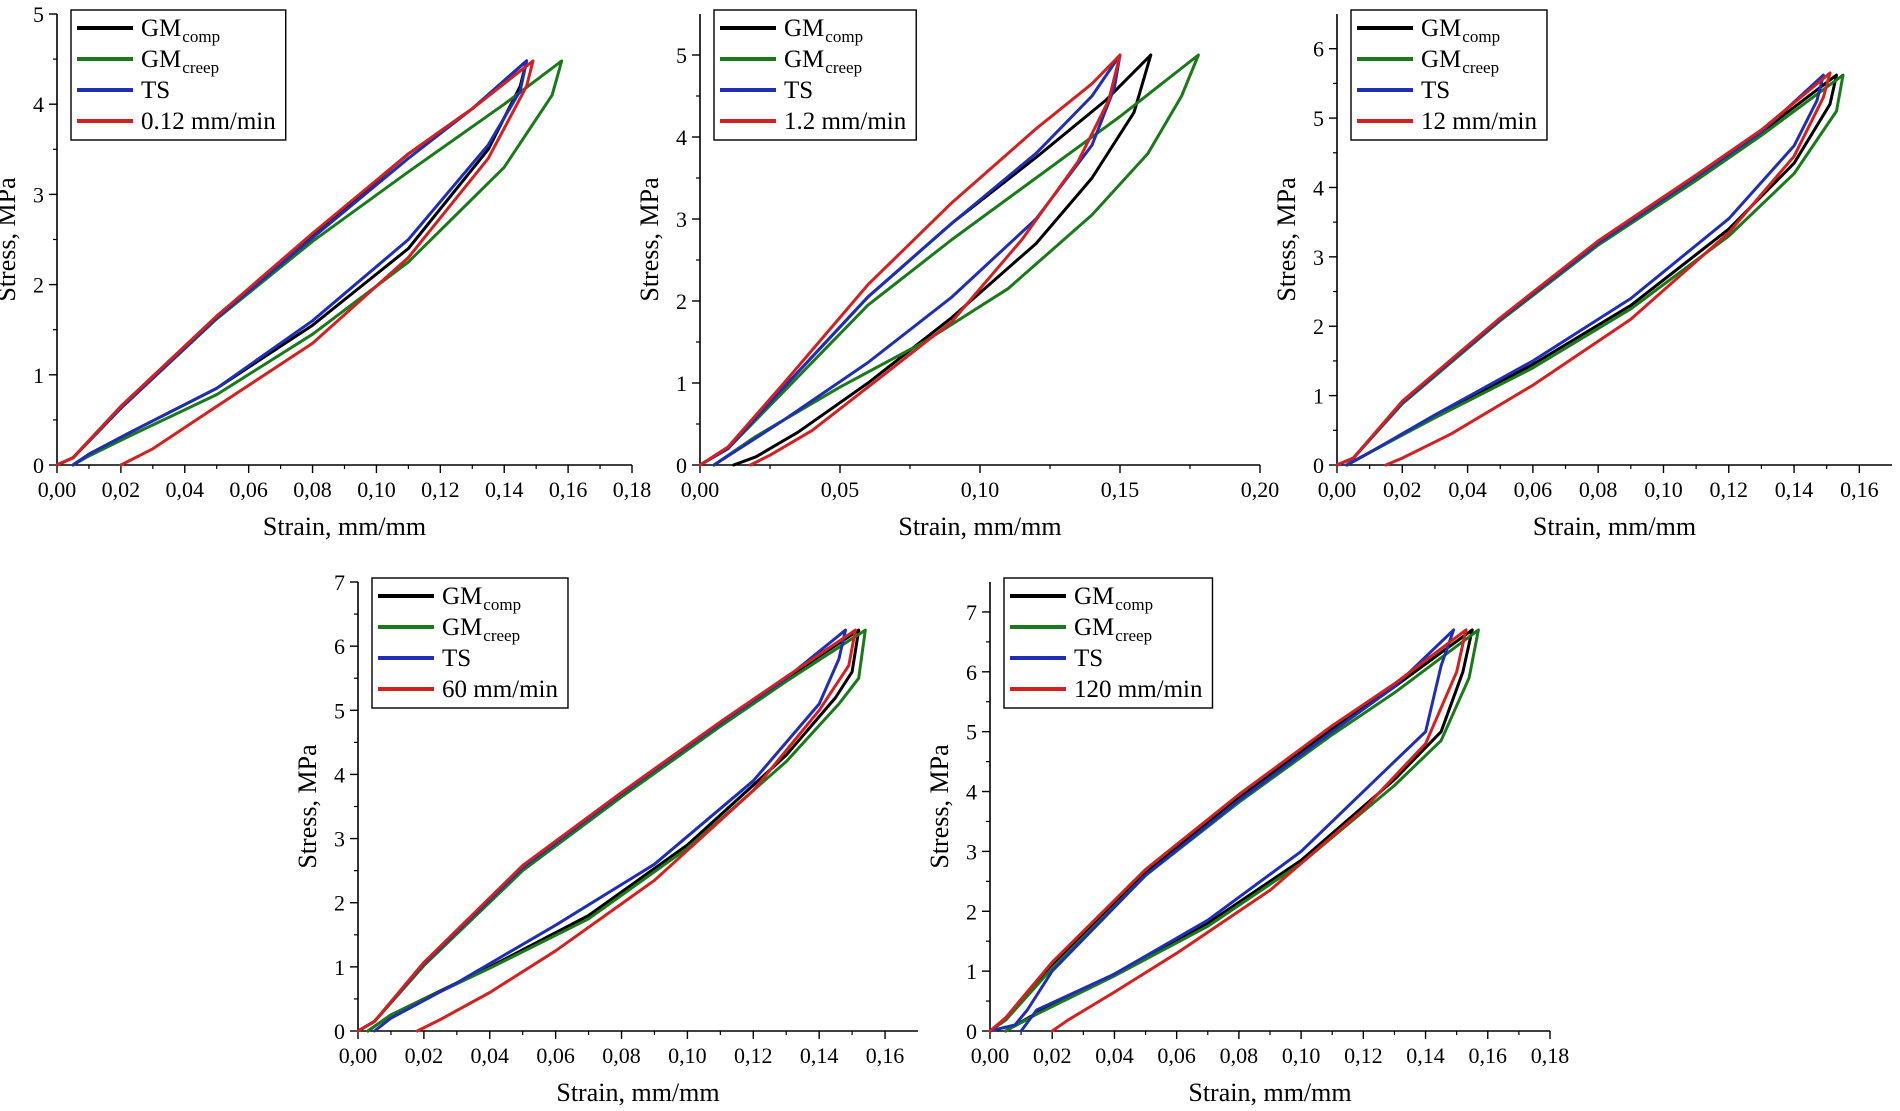 This screenshot has height=1111, width=1900. I want to click on x-tick-label: 0,05, so click(840, 489).